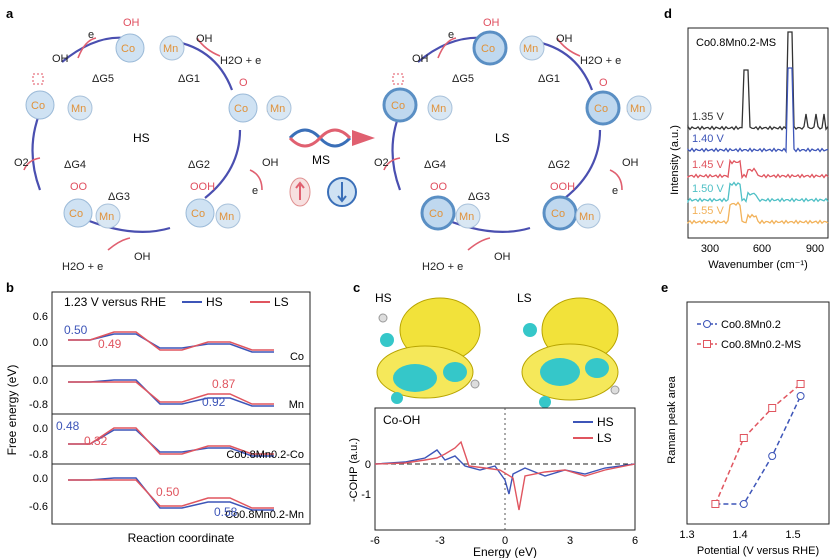 The width and height of the screenshot is (835, 558). What do you see at coordinates (199, 165) in the screenshot?
I see `step-dg2: ΔG2` at bounding box center [199, 165].